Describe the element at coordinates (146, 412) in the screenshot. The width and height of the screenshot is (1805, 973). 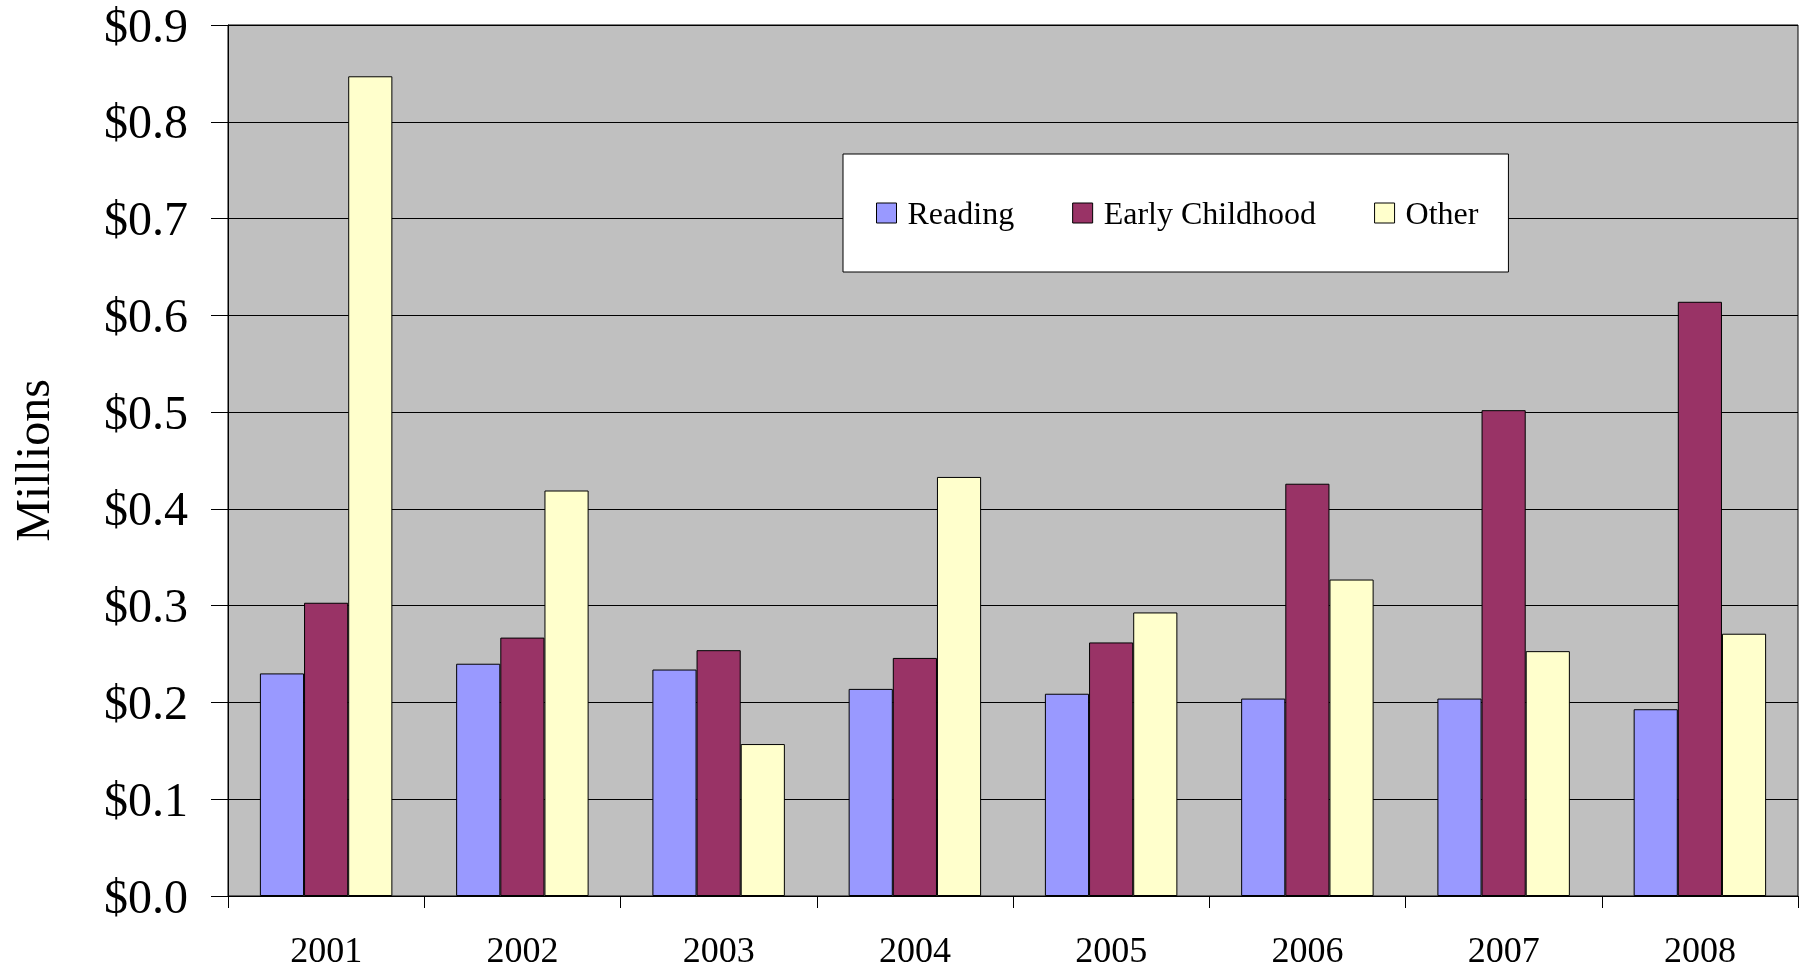
I see `y-tick-label: $0.5` at that location.